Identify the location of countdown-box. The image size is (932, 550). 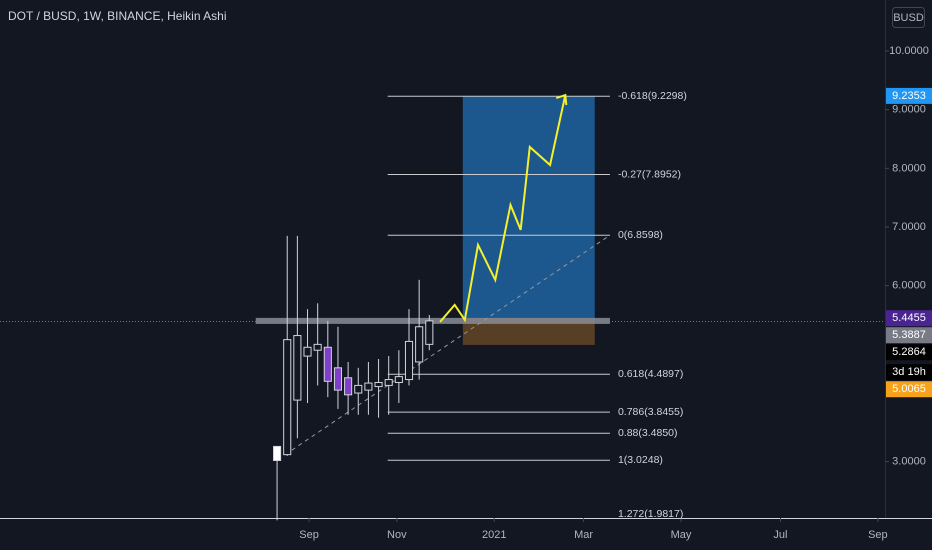
(909, 372).